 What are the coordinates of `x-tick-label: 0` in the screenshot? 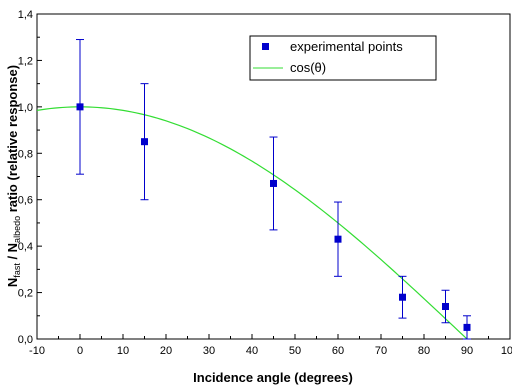 It's located at (80, 351).